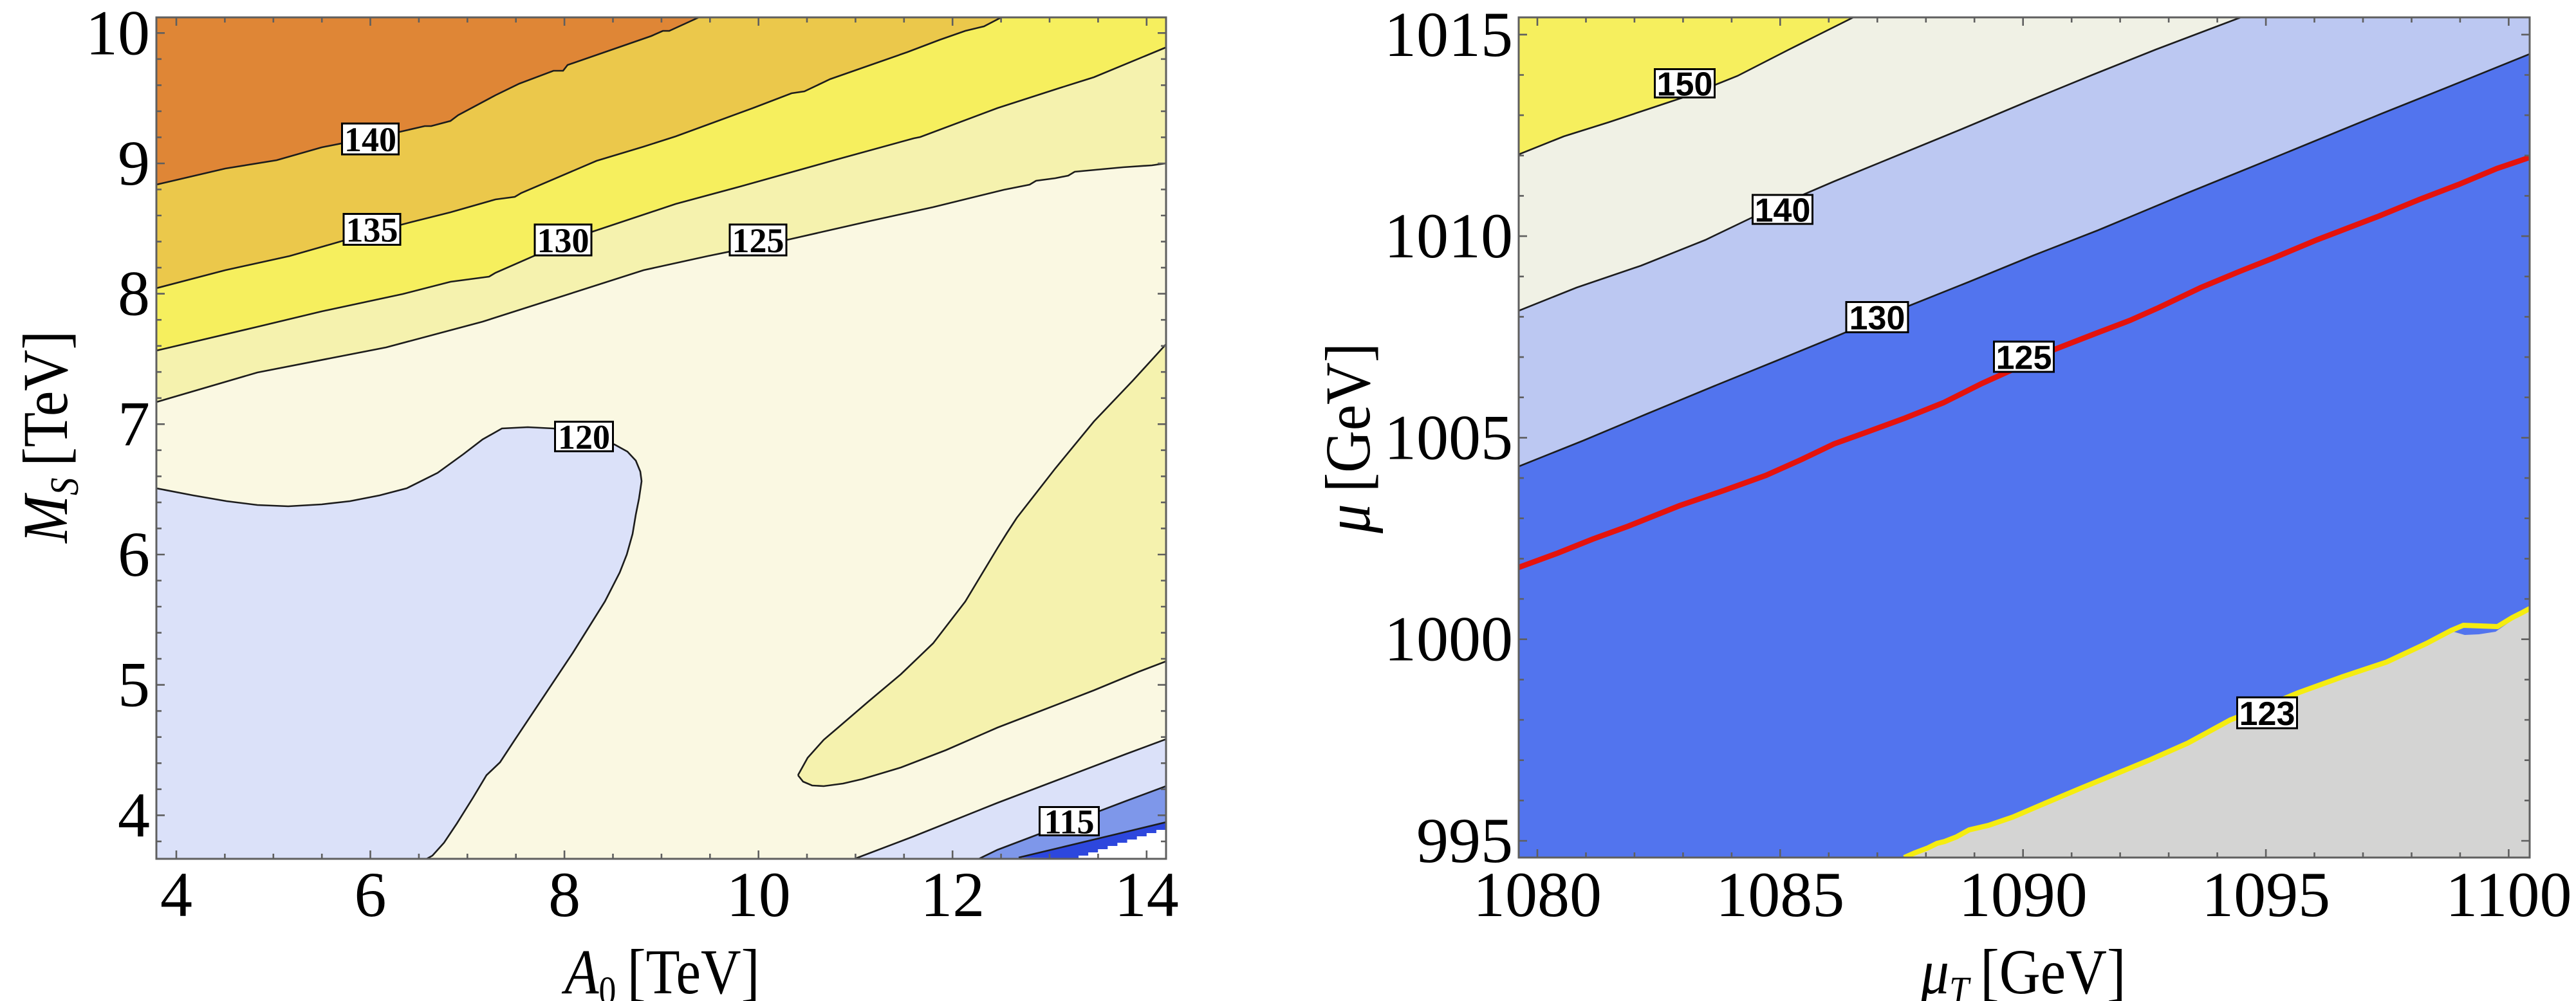 The height and width of the screenshot is (1001, 2576). I want to click on svg-text: 1005, so click(1448, 437).